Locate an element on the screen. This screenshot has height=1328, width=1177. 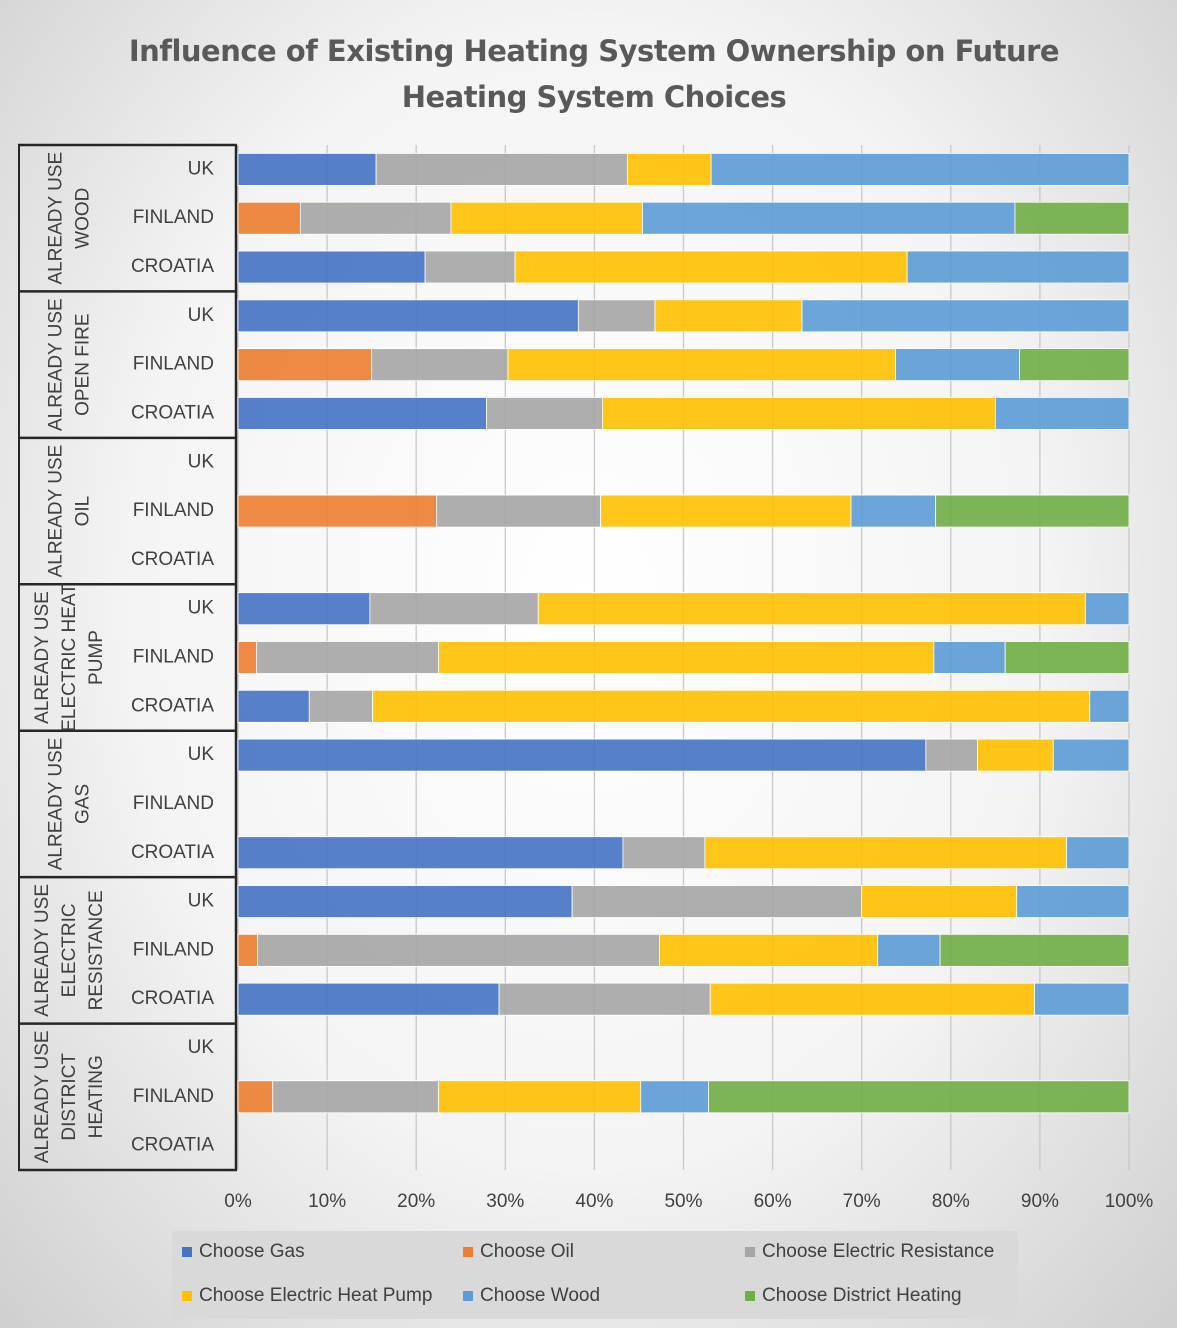
x-tick-label: 0% is located at coordinates (238, 1201).